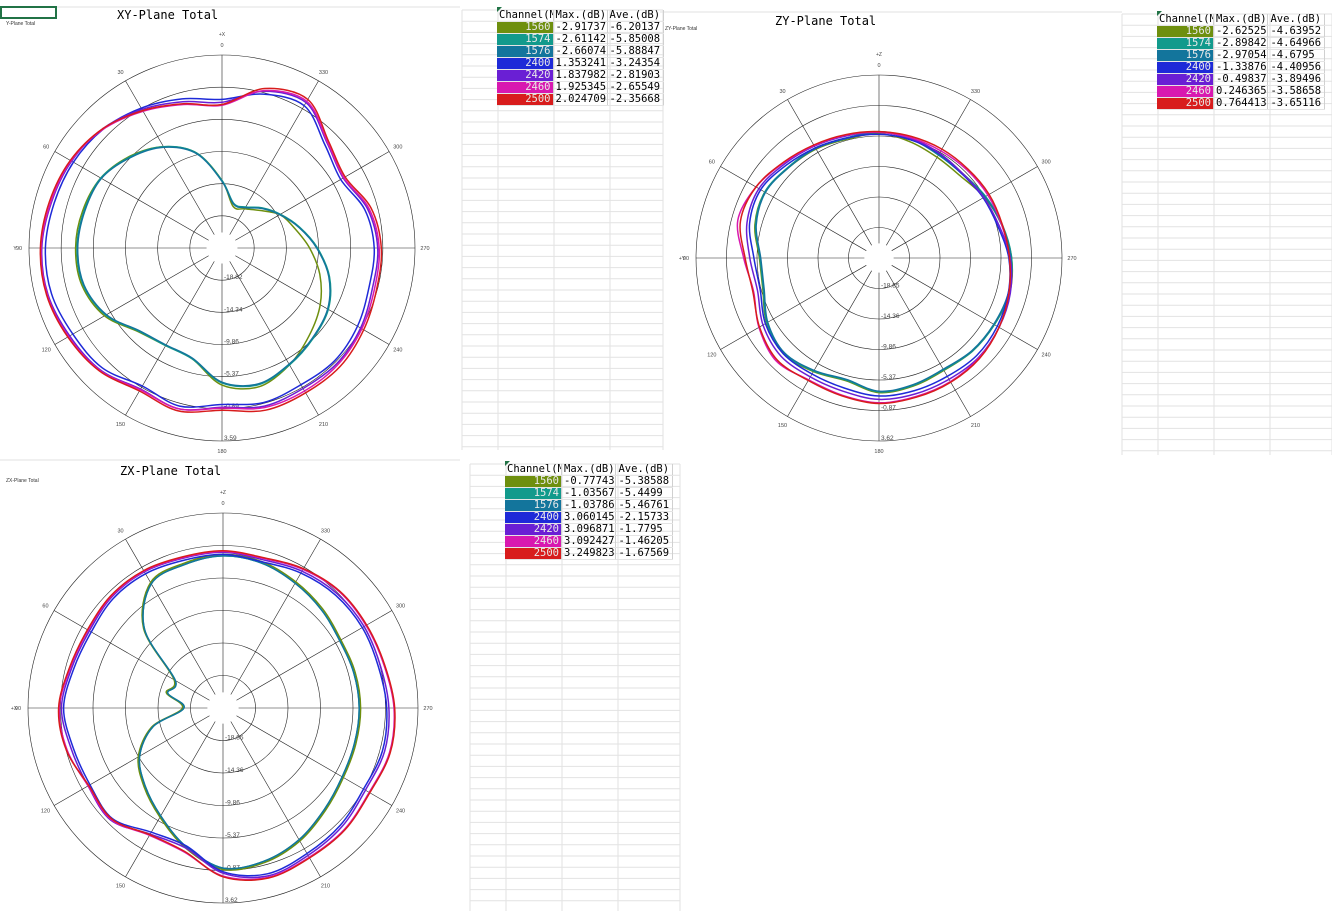 Image resolution: width=1332 pixels, height=911 pixels. What do you see at coordinates (635, 99) in the screenshot?
I see `ave-db-cell: -2.35668` at bounding box center [635, 99].